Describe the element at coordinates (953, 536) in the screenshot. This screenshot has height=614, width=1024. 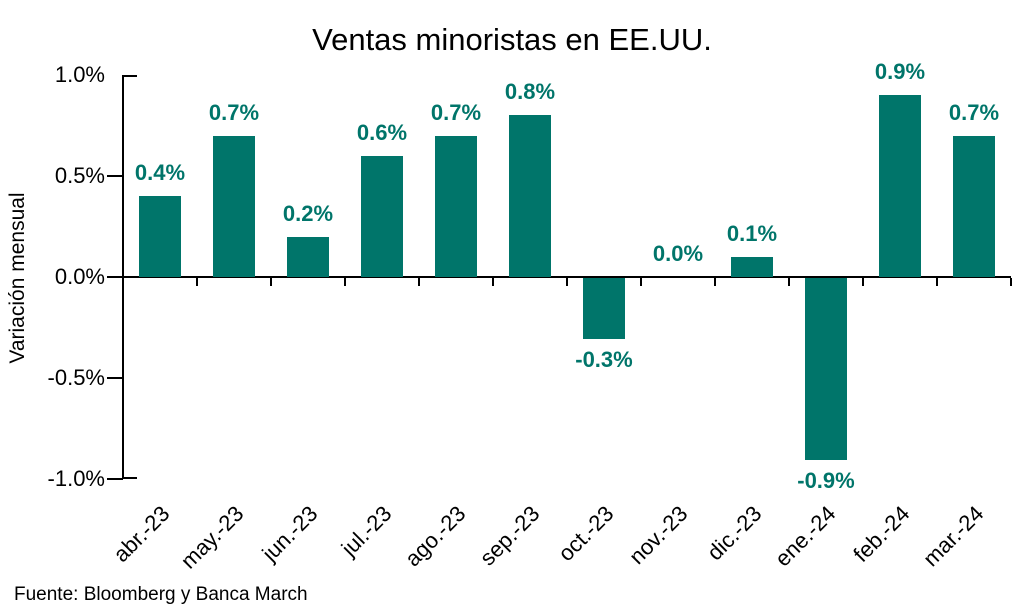
I see `x-tick-label: mar.-24` at that location.